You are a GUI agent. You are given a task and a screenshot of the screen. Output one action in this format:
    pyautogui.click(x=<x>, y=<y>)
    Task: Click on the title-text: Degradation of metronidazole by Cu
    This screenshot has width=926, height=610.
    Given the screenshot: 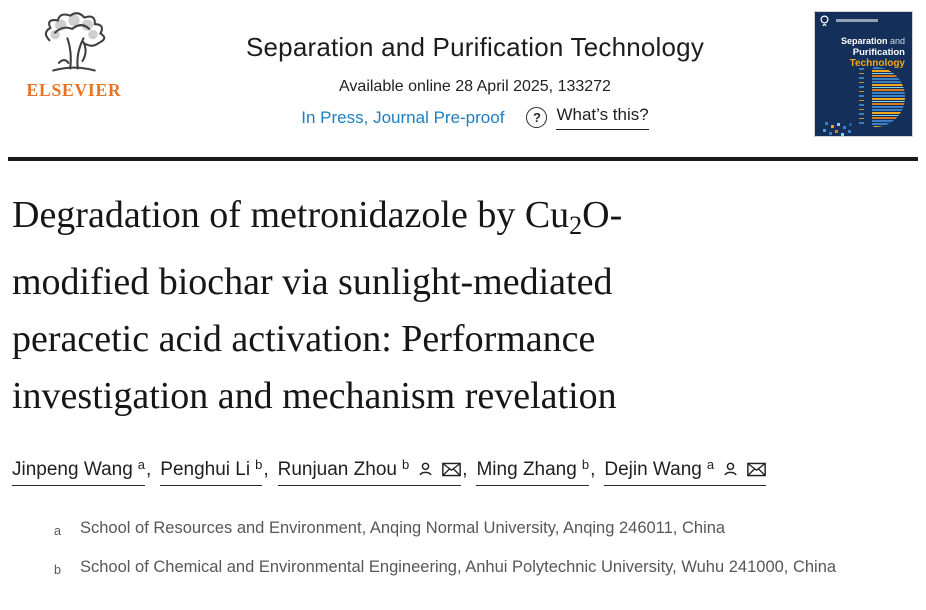 What is the action you would take?
    pyautogui.click(x=291, y=215)
    